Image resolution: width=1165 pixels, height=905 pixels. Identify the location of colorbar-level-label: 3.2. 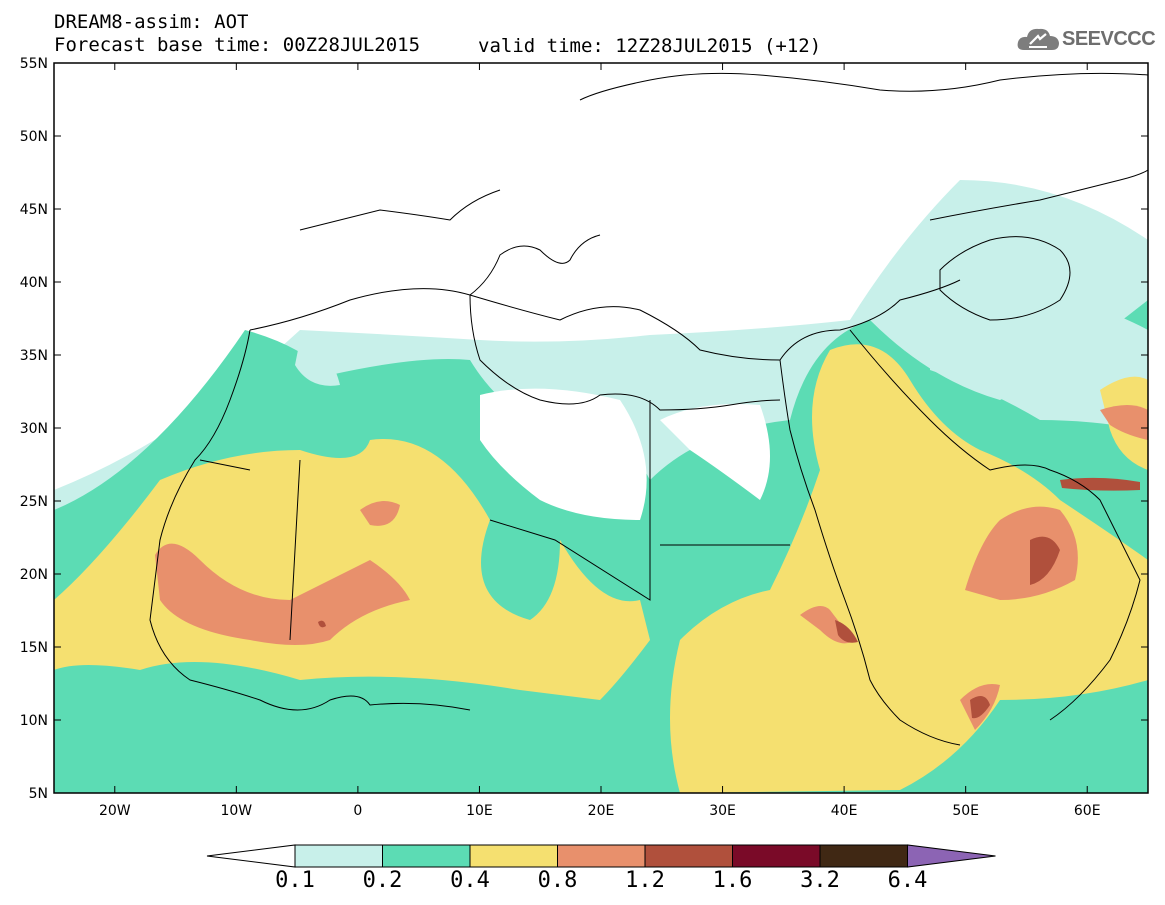
(820, 880).